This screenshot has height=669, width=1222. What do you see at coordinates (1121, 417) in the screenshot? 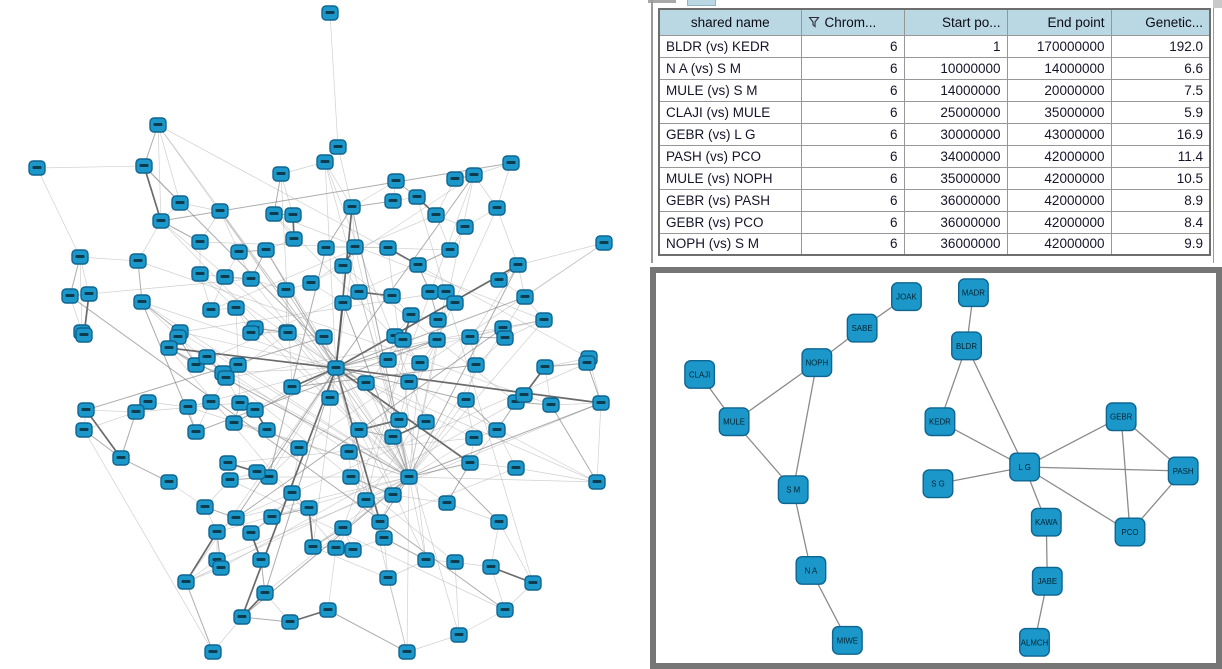
I see `node-gebr` at bounding box center [1121, 417].